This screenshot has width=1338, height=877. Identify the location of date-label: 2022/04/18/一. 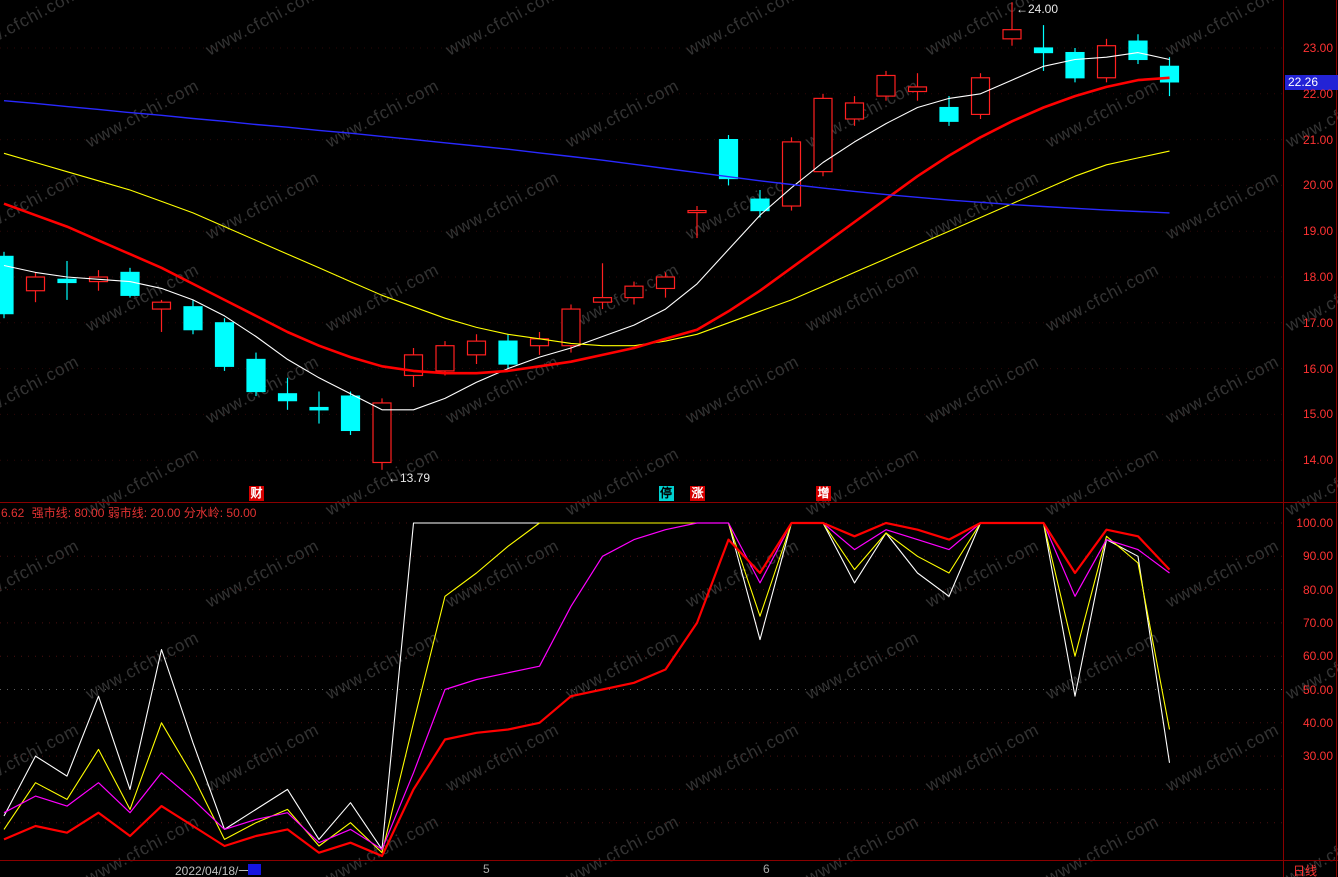
(213, 870).